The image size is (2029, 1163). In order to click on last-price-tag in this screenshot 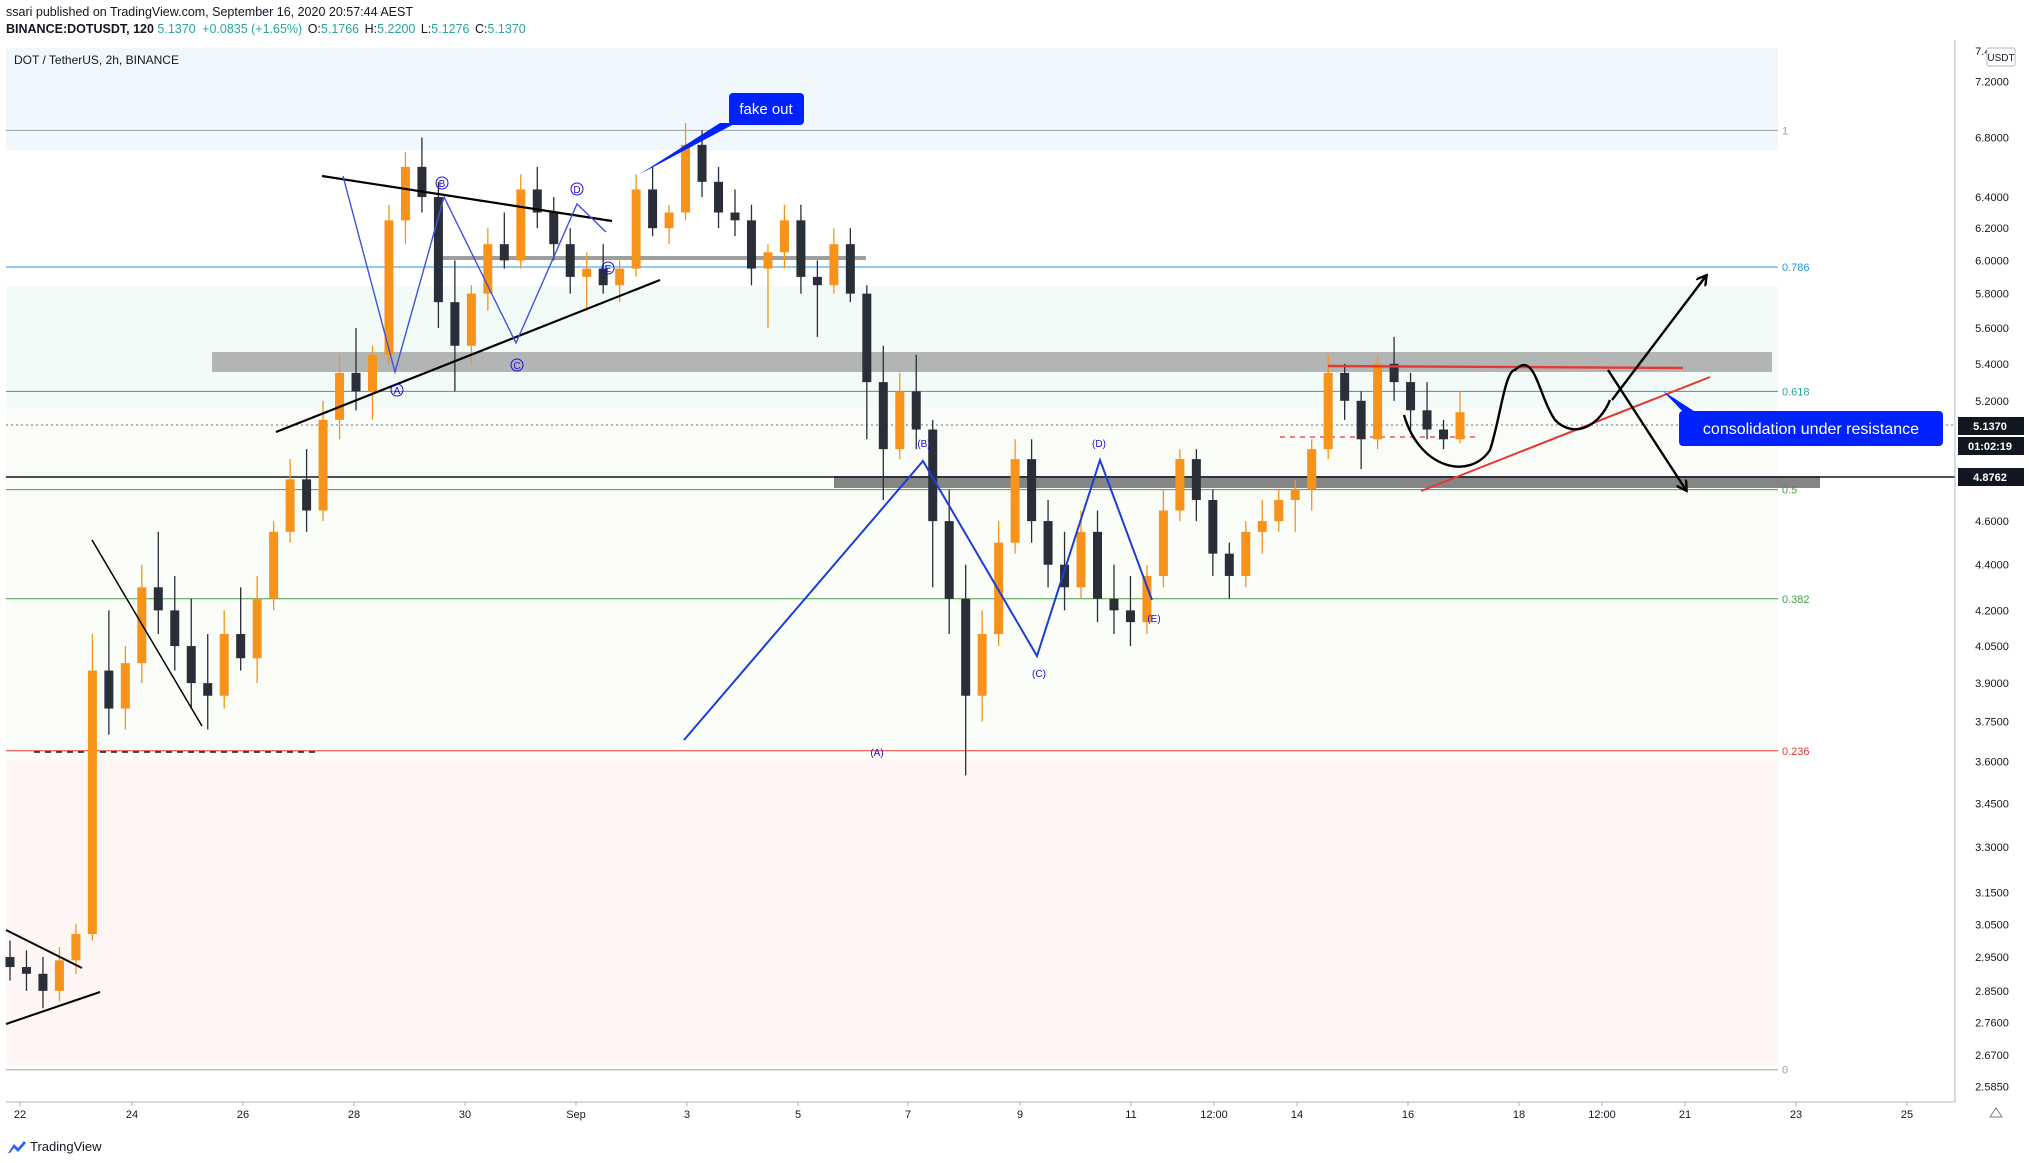, I will do `click(1991, 426)`.